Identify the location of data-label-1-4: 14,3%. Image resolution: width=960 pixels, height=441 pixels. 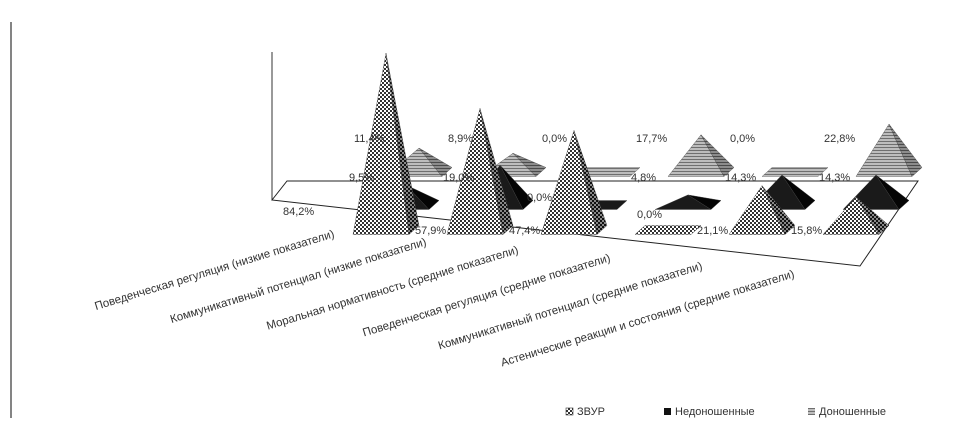
(740, 178).